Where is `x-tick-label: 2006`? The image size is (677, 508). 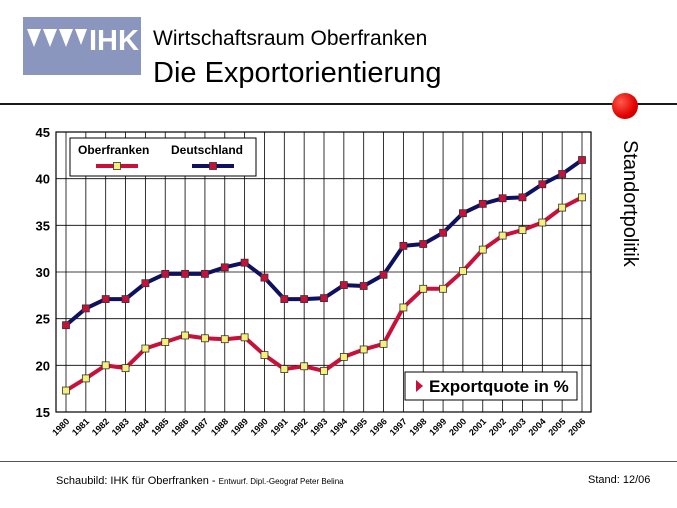 x-tick-label: 2006 is located at coordinates (576, 426).